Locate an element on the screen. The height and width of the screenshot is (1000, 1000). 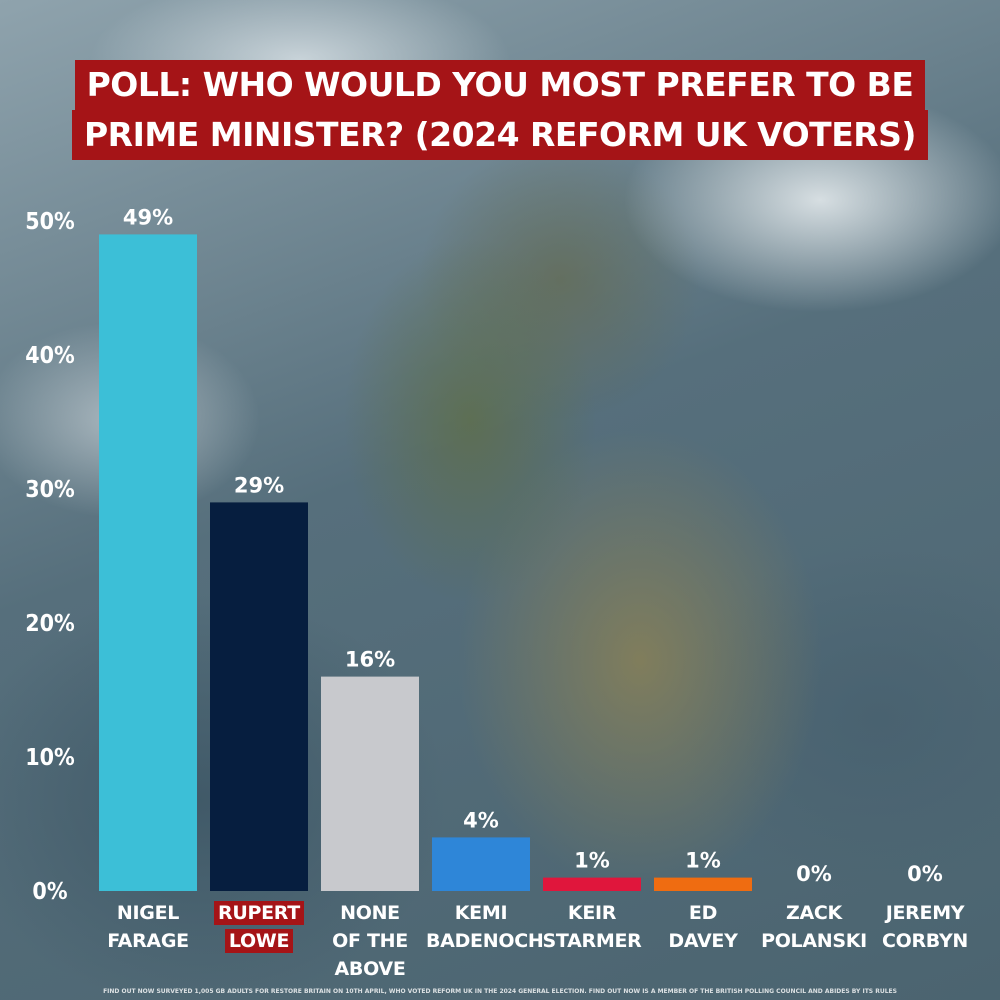
y-tick-label: 50% is located at coordinates (50, 222).